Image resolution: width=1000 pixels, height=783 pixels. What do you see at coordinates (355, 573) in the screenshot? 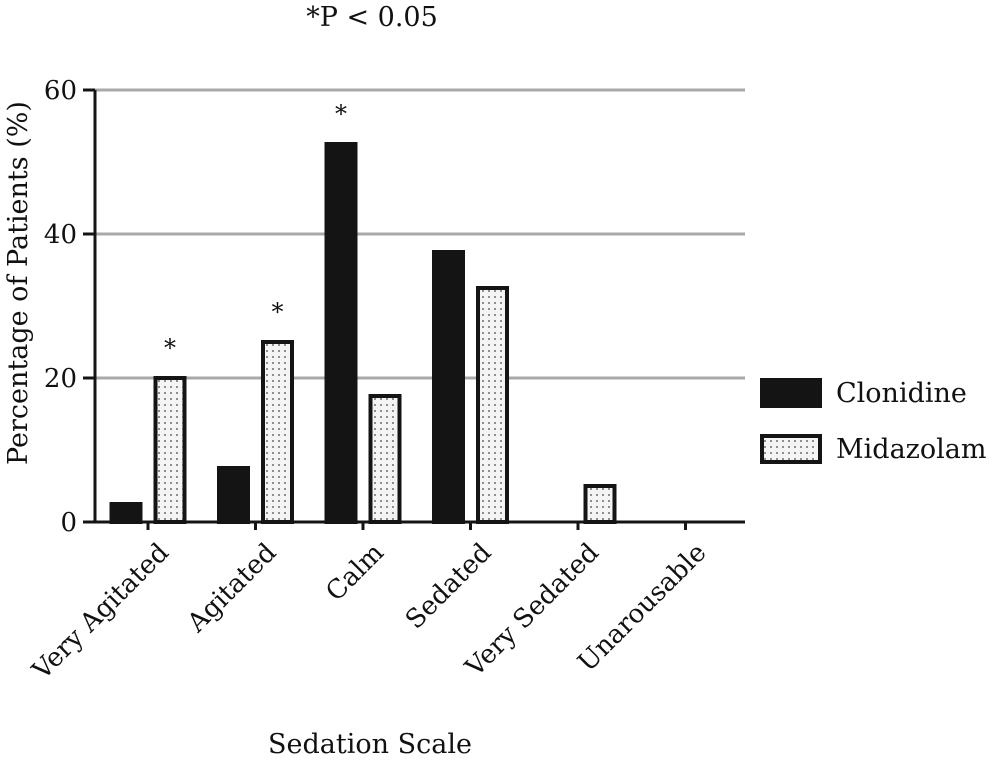
I see `x-tick-label: Calm` at bounding box center [355, 573].